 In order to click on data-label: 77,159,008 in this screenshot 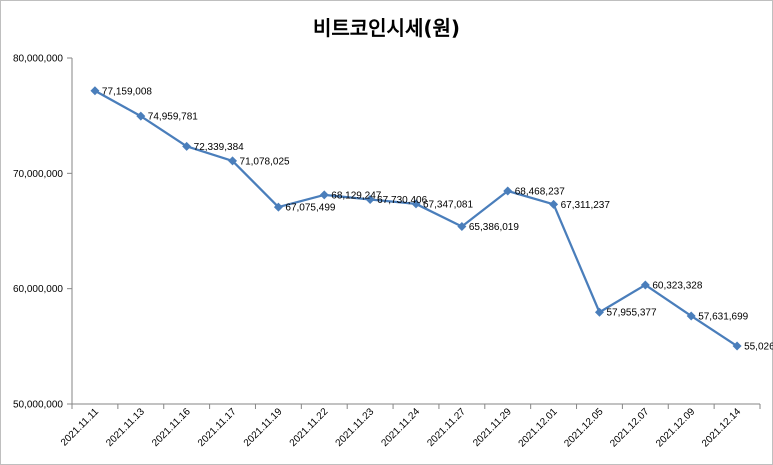, I will do `click(127, 91)`.